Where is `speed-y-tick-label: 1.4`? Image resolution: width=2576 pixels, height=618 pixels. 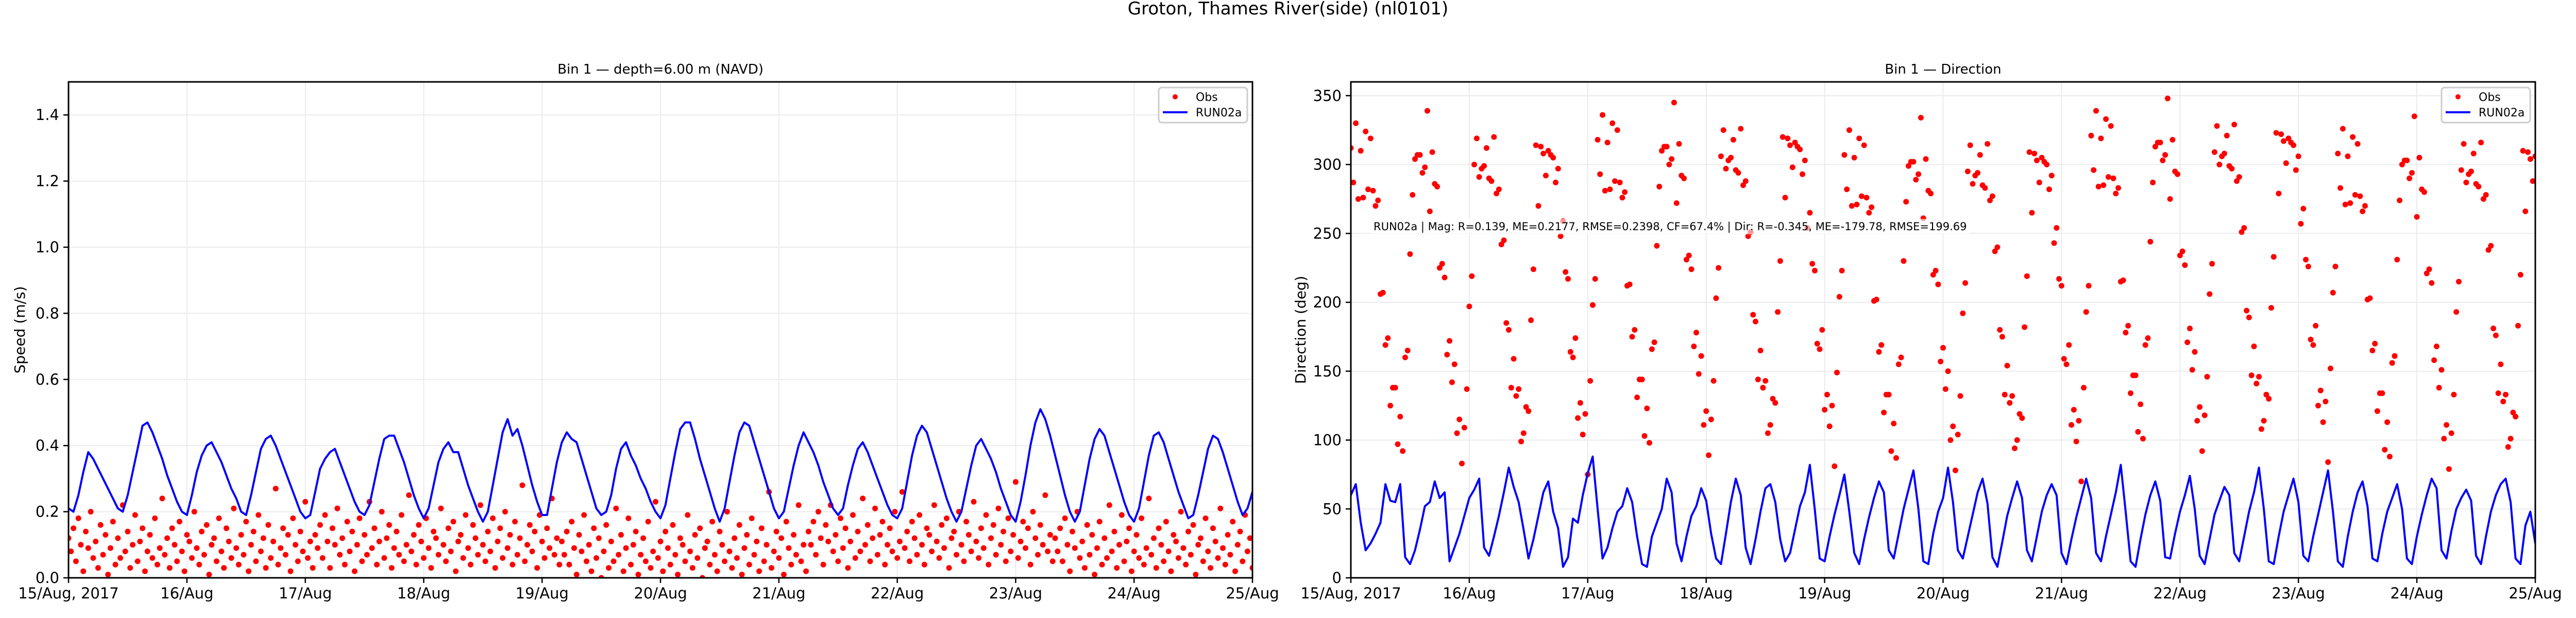
speed-y-tick-label: 1.4 is located at coordinates (47, 115).